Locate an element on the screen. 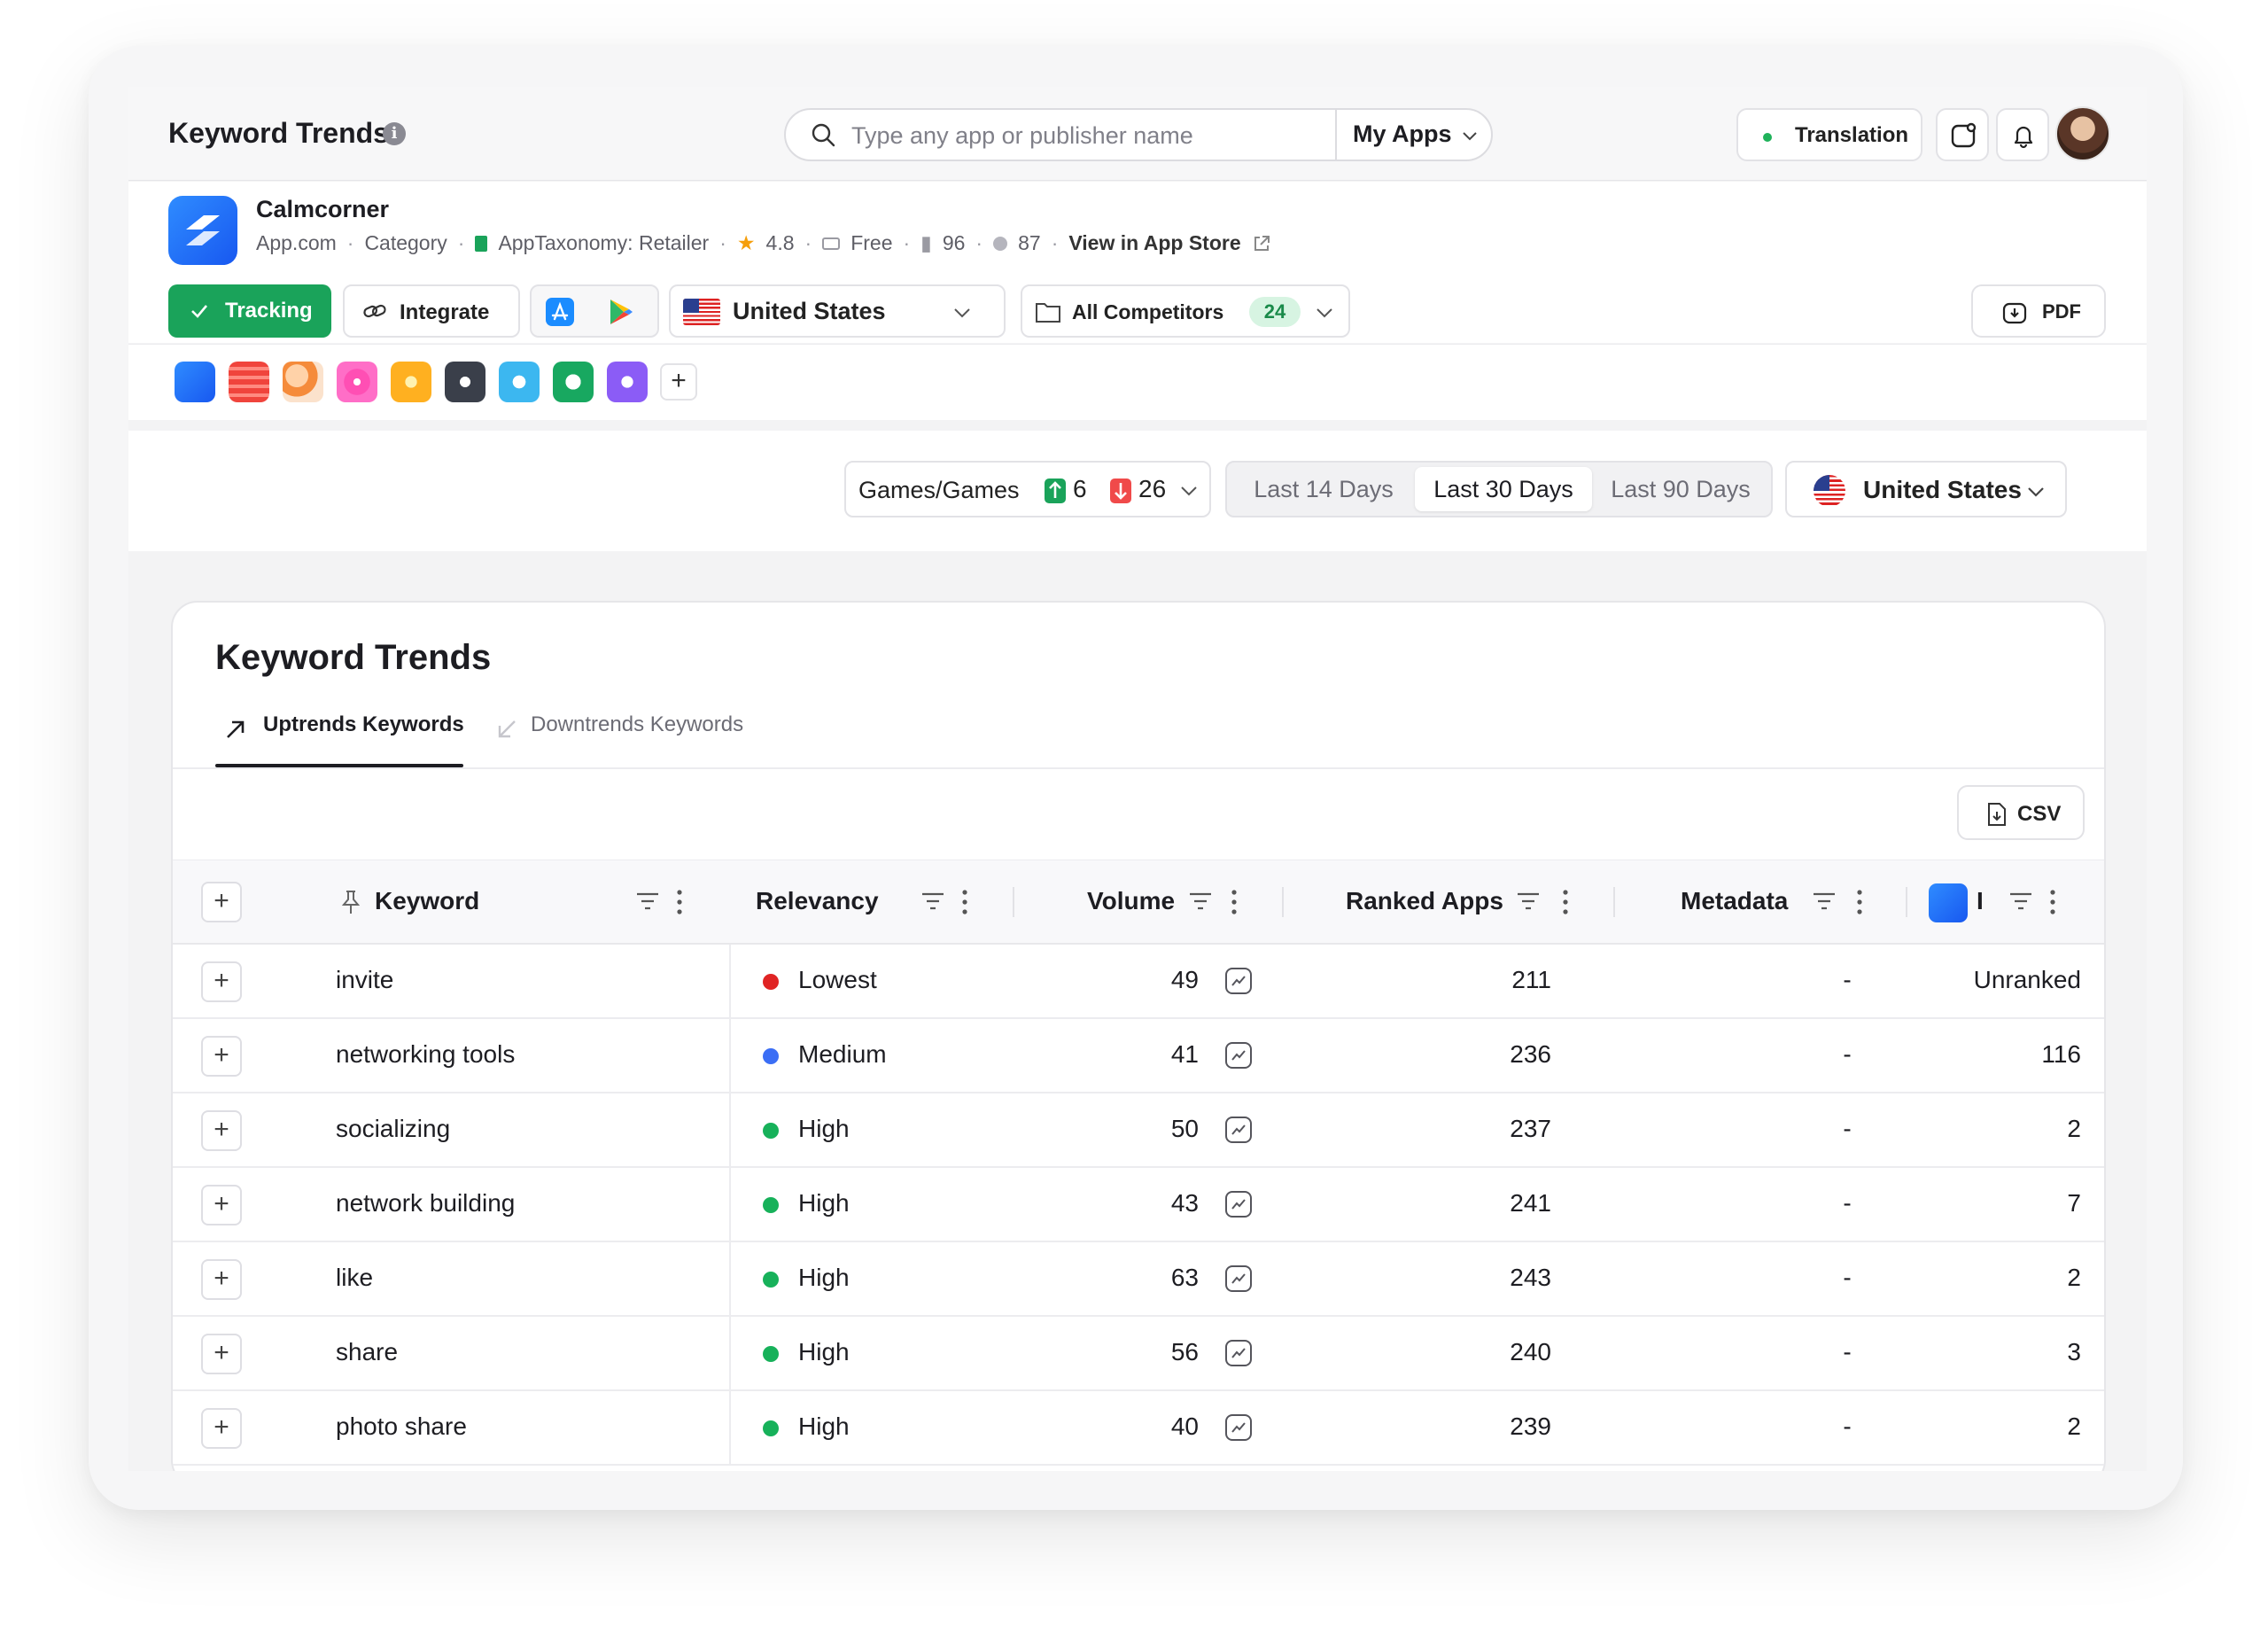  country-select: United States is located at coordinates (837, 311).